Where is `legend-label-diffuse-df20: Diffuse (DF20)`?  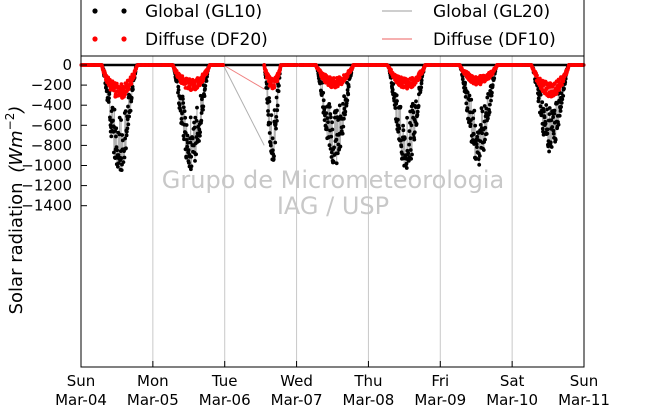 legend-label-diffuse-df20: Diffuse (DF20) is located at coordinates (206, 40).